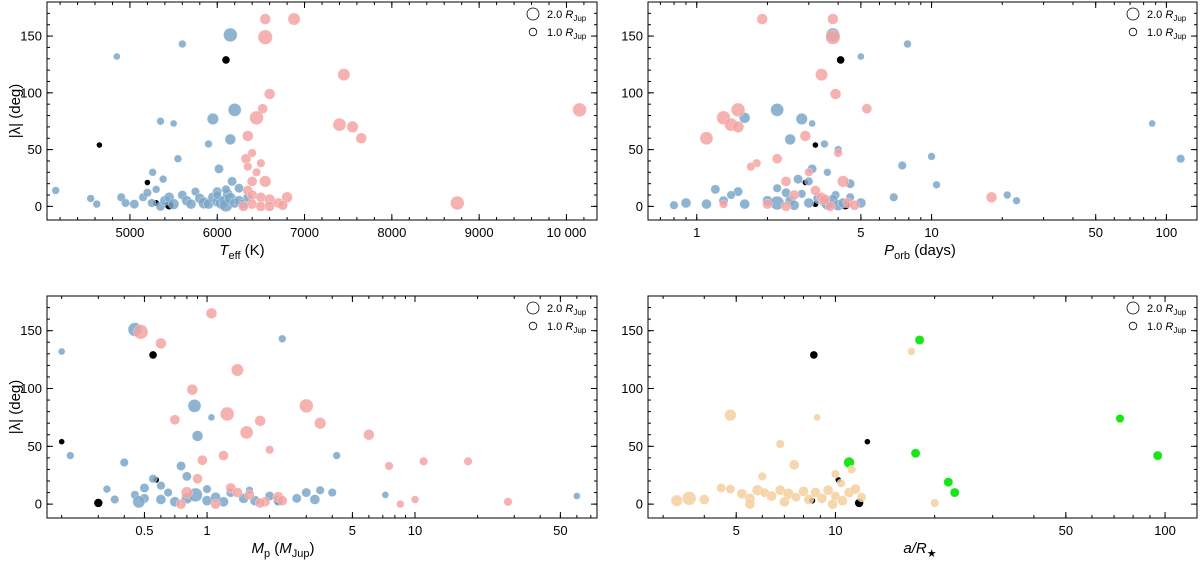  I want to click on x-tick-label: 7000, so click(304, 232).